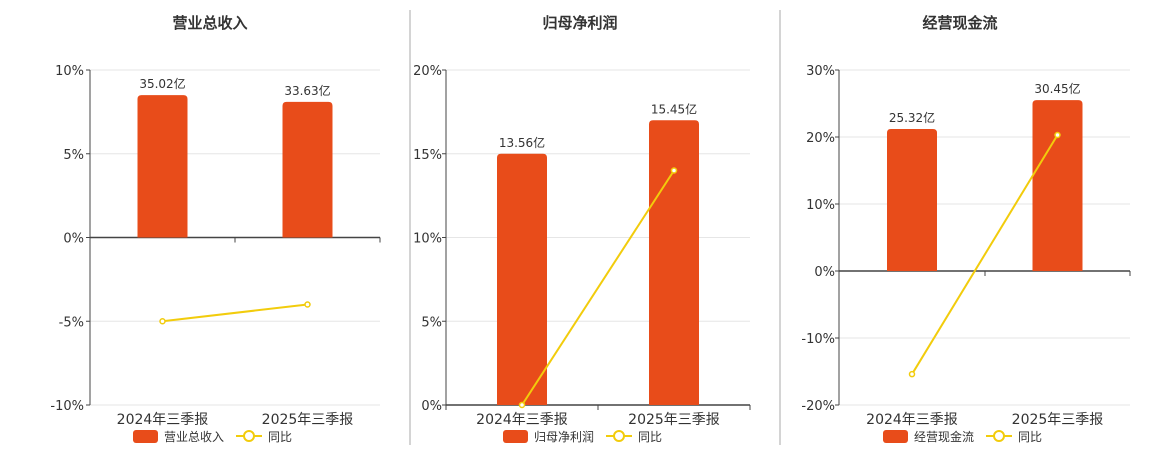  Describe the element at coordinates (820, 71) in the screenshot. I see `y-tick-label: 30%` at that location.